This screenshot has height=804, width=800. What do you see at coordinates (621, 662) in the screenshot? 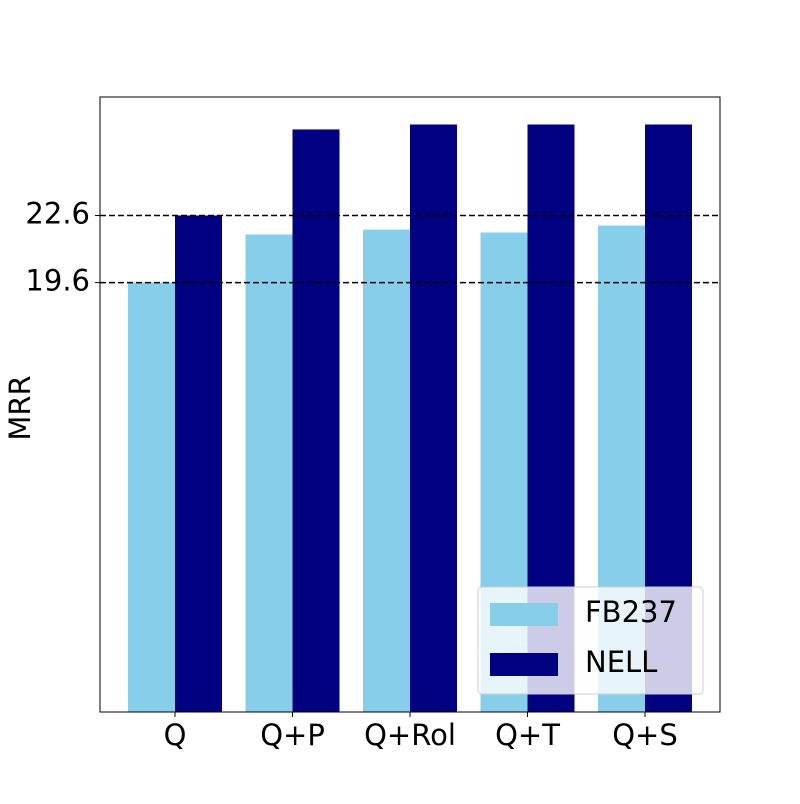
I see `legend-label: NELL` at bounding box center [621, 662].